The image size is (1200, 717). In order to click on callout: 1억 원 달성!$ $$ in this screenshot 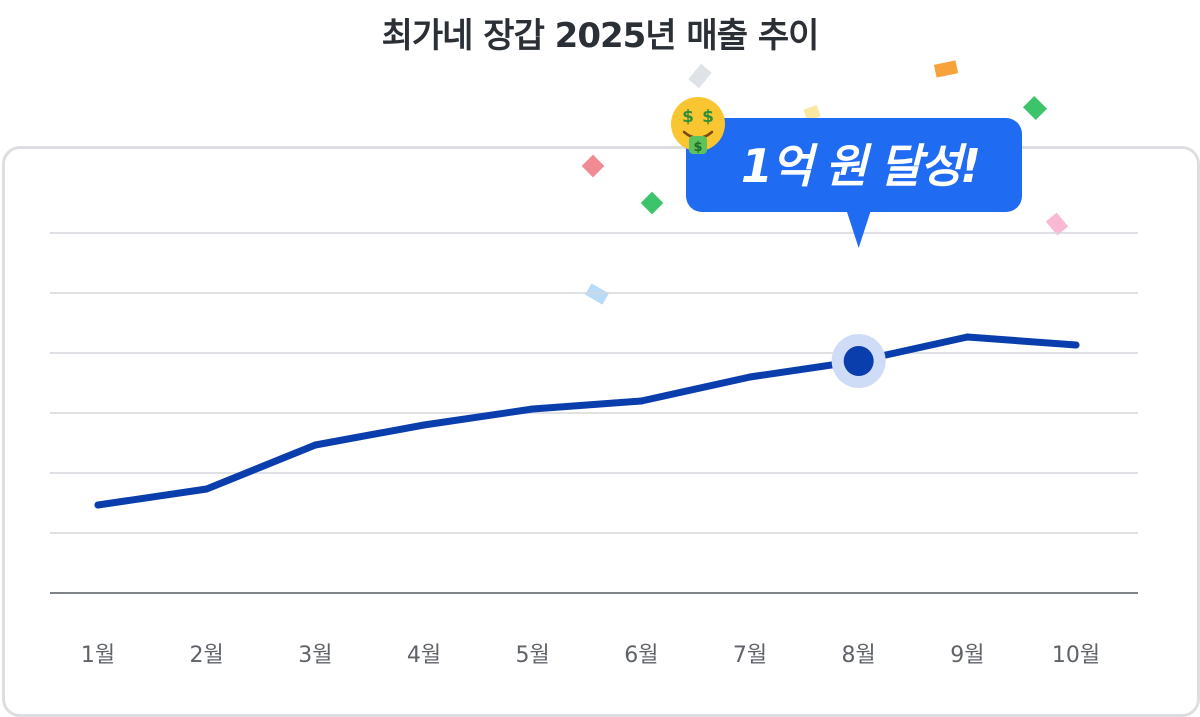, I will do `click(846, 172)`.